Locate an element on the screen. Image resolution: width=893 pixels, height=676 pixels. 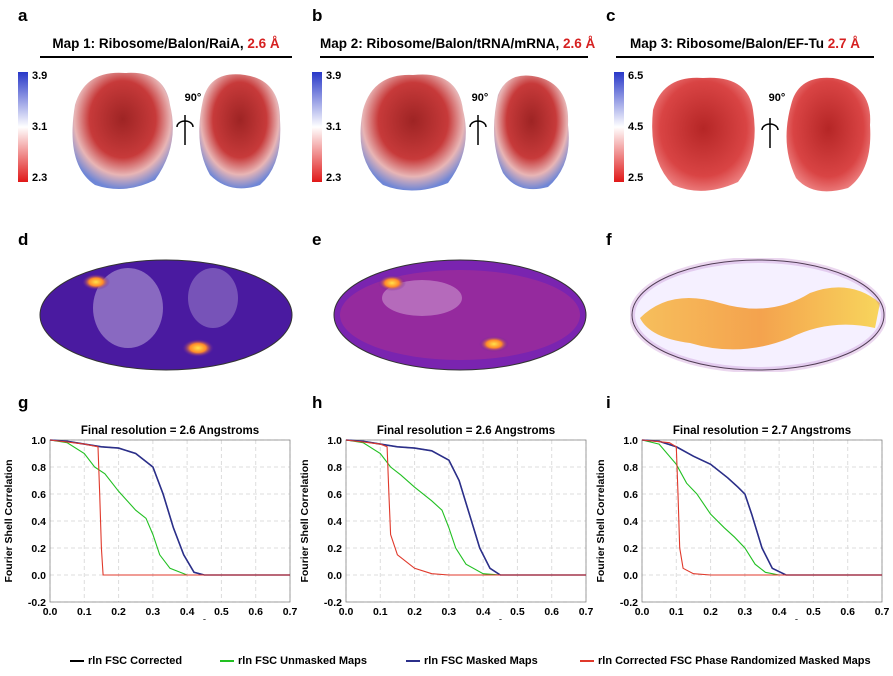
map-2-title: Map 2: Ribosome/Balon/tRNA/mRNA, 2.6 Å is located at coordinates (457, 47).